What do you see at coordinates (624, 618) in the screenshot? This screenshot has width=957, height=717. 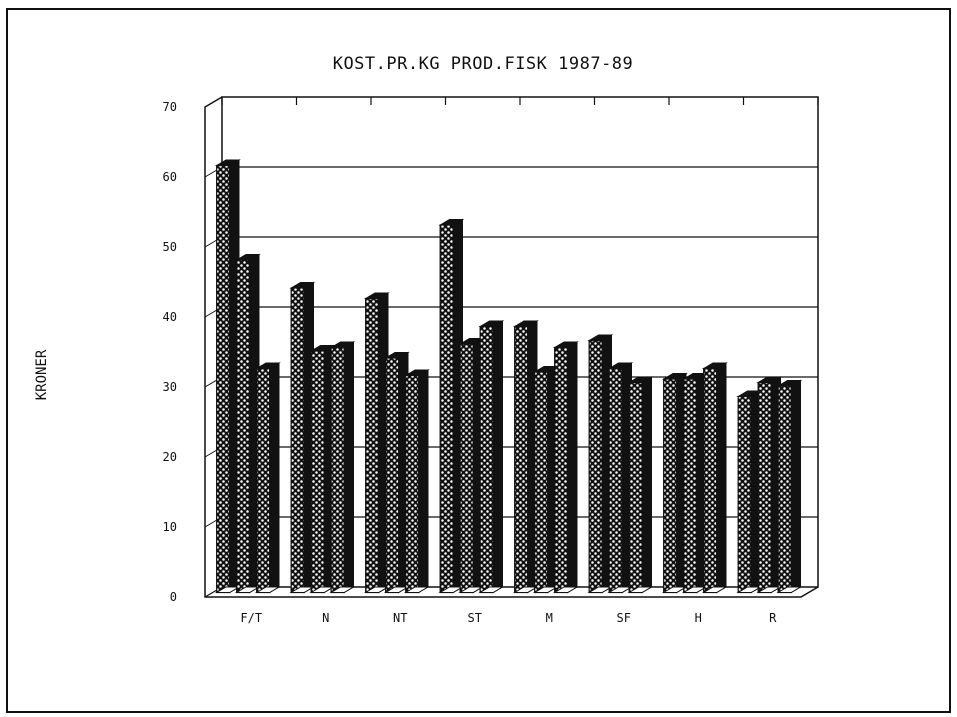 I see `x-tick-label: SF` at bounding box center [624, 618].